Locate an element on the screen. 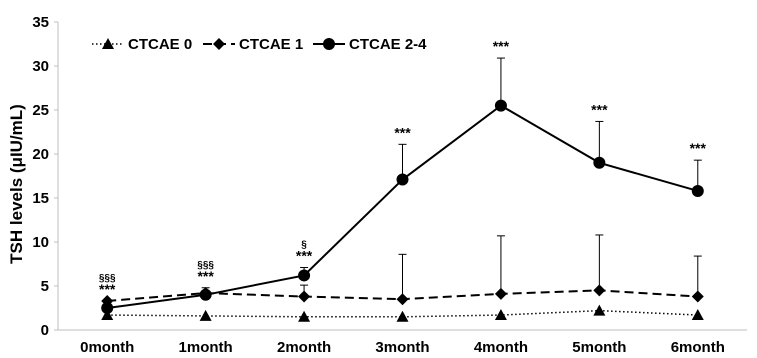 This screenshot has height=358, width=757. legend-label: CTCAE 1 is located at coordinates (271, 44).